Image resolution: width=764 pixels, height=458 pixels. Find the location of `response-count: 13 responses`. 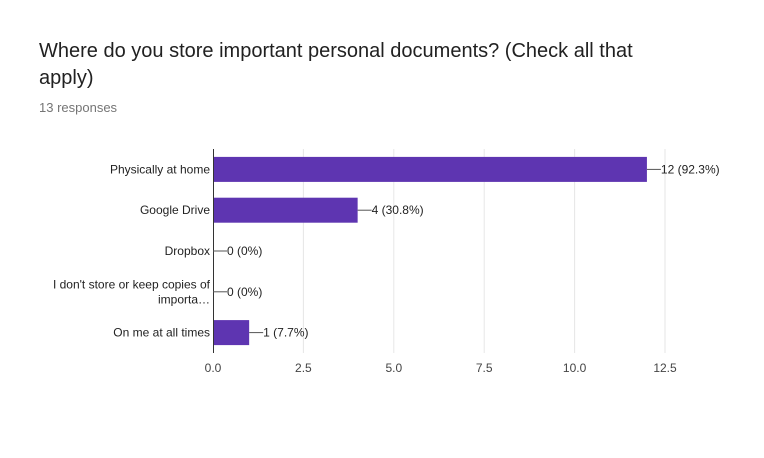

response-count: 13 responses is located at coordinates (78, 107).